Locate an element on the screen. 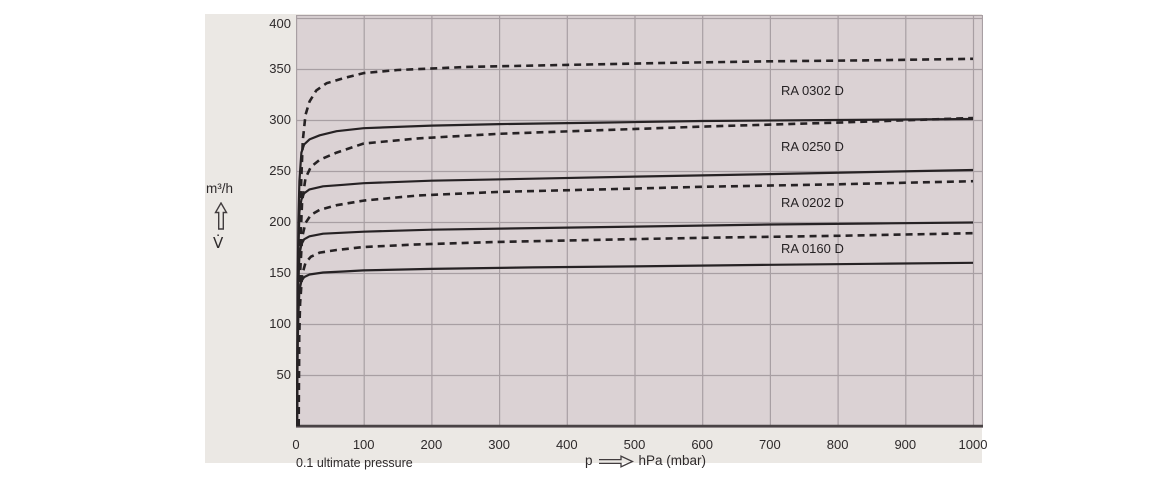  x-tick-label: 500 is located at coordinates (634, 444).